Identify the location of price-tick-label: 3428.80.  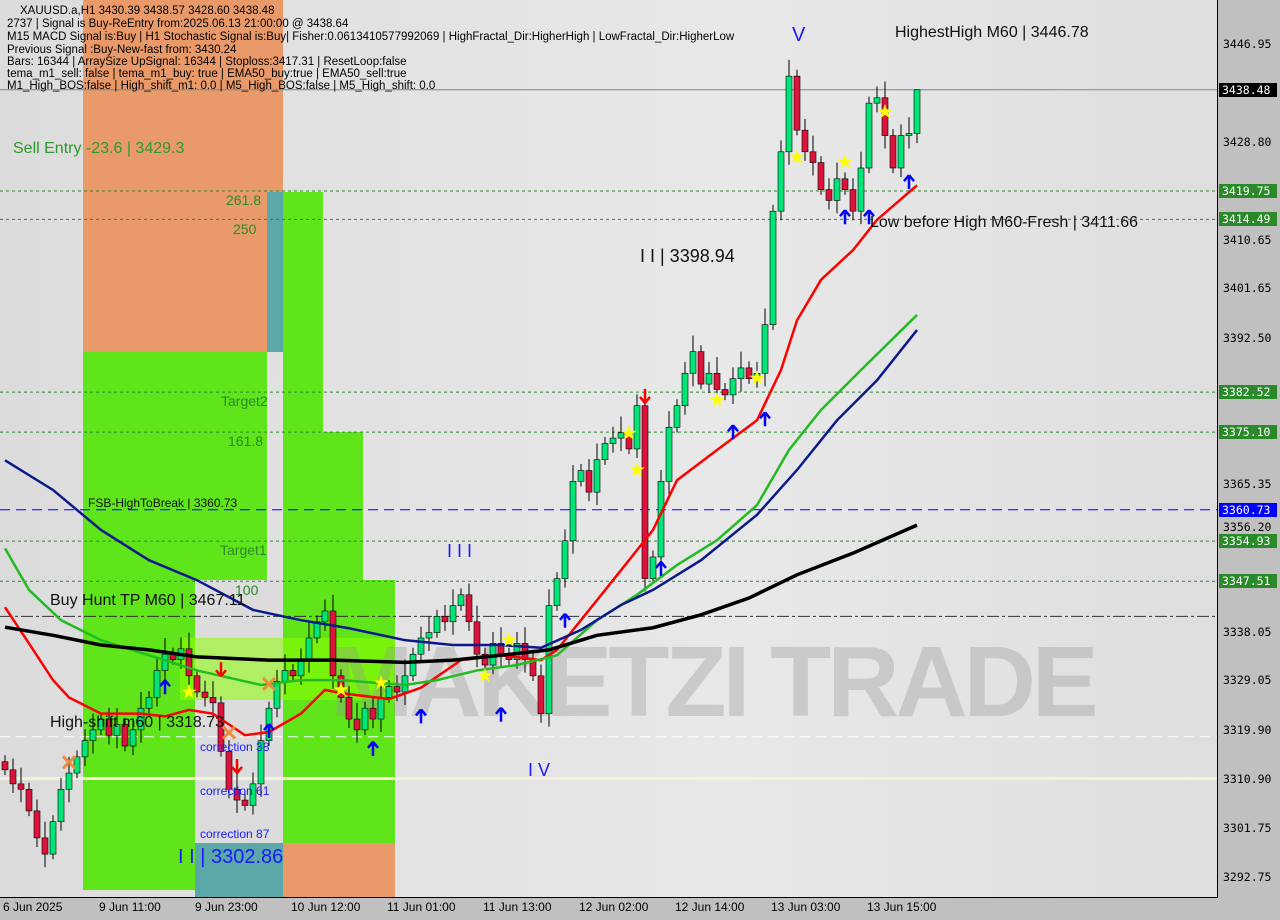
(1247, 141).